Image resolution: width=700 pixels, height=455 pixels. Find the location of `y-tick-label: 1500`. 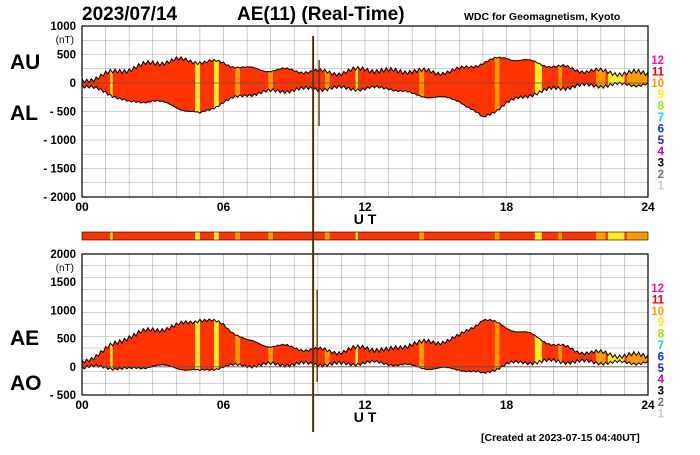

y-tick-label: 1500 is located at coordinates (63, 283).